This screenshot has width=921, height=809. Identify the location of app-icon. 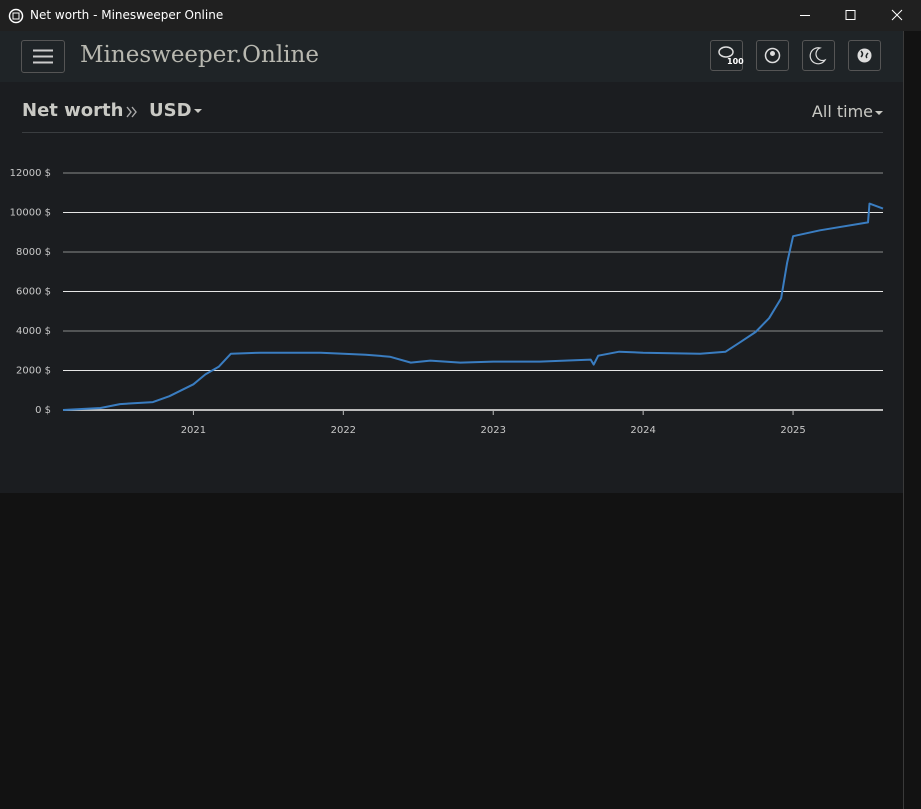
(16, 16).